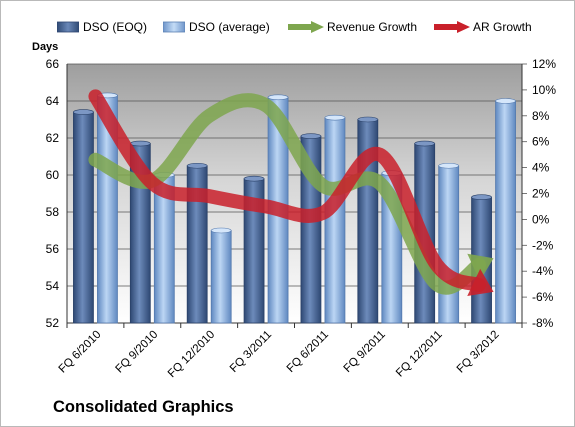 Image resolution: width=575 pixels, height=427 pixels. What do you see at coordinates (543, 297) in the screenshot?
I see `y2-tick-label: -6%` at bounding box center [543, 297].